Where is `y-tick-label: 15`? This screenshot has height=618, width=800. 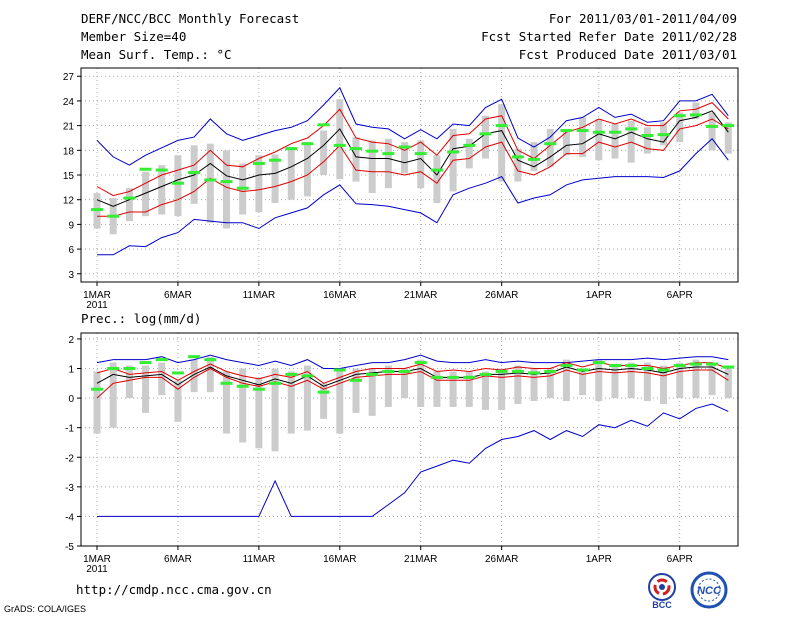
y-tick-label: 15 is located at coordinates (69, 176).